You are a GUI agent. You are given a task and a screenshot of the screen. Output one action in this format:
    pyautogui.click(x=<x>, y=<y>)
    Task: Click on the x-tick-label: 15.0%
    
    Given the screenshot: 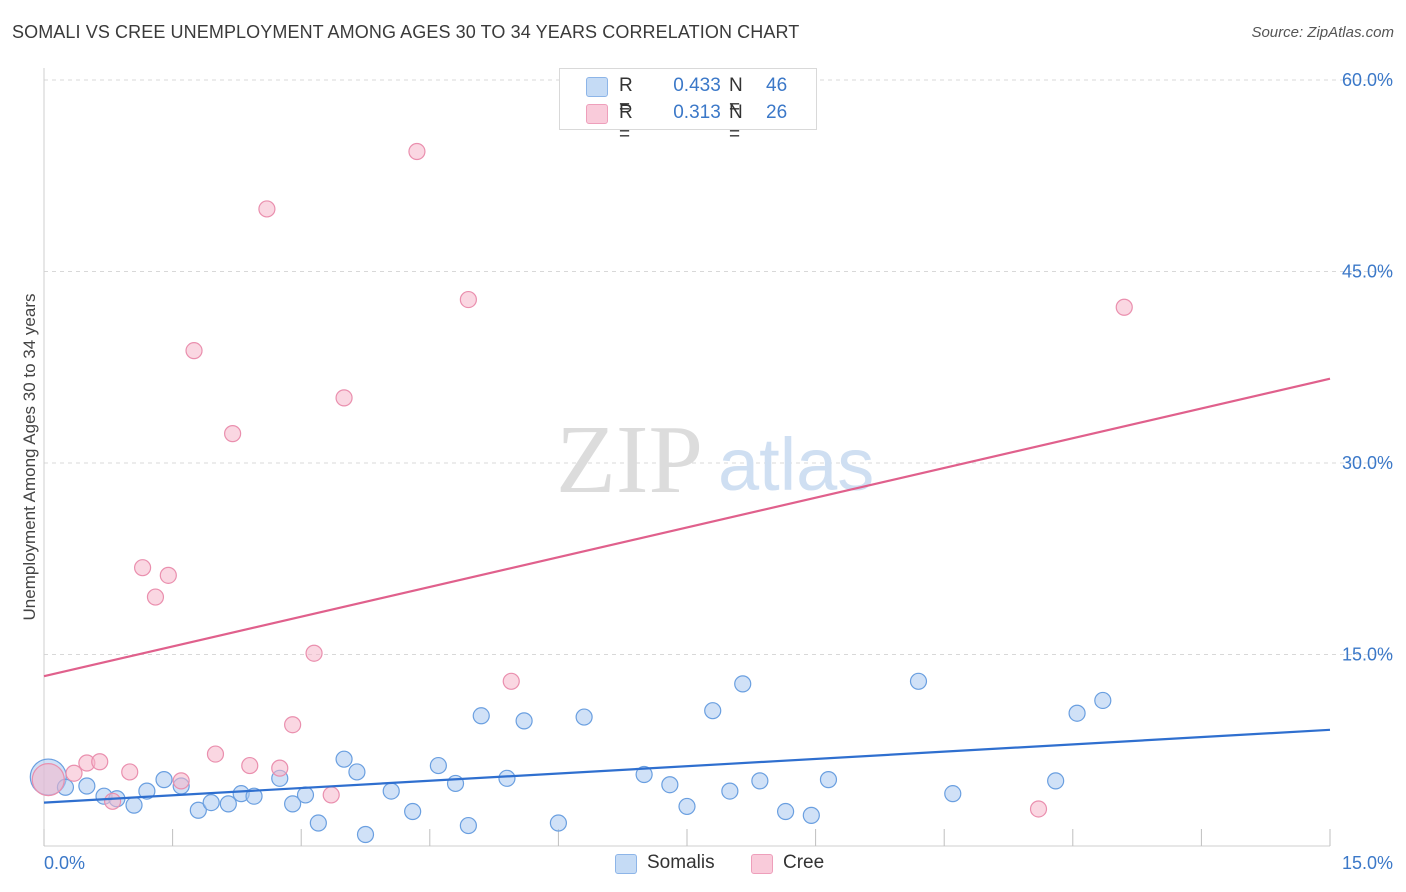 What is the action you would take?
    pyautogui.click(x=1367, y=863)
    